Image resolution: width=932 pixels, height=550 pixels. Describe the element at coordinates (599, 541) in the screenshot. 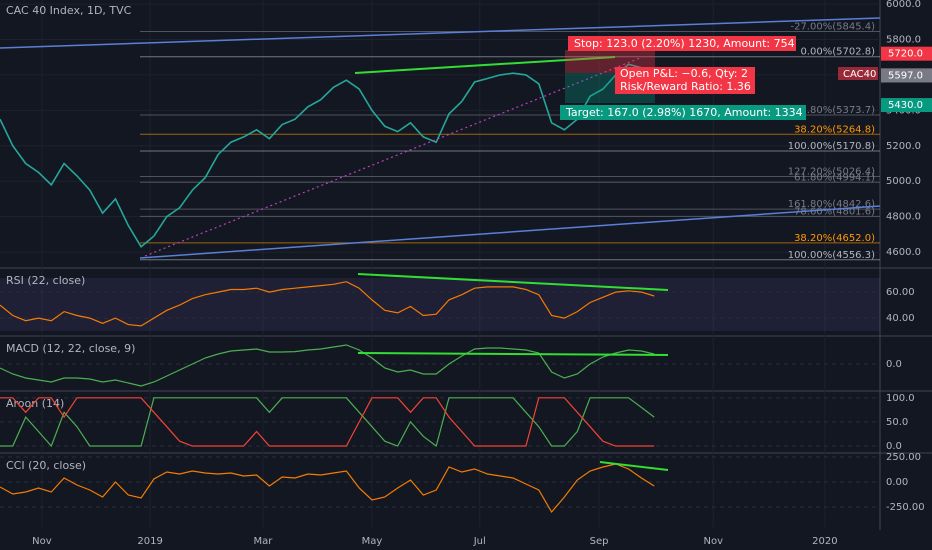

I see `x-tick-label: Sep` at that location.